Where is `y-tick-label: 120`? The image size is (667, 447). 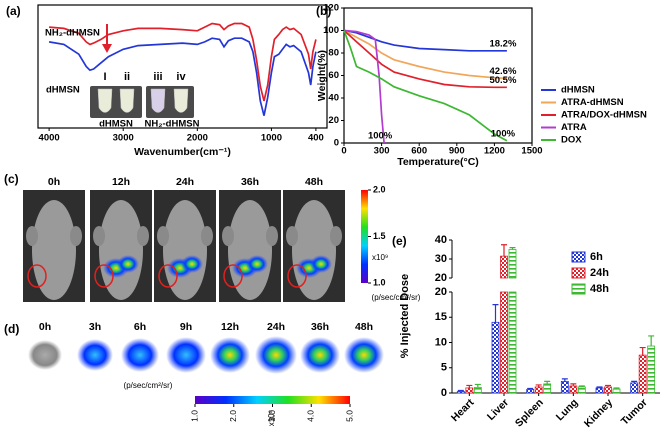
y-tick-label: 120 is located at coordinates (331, 8).